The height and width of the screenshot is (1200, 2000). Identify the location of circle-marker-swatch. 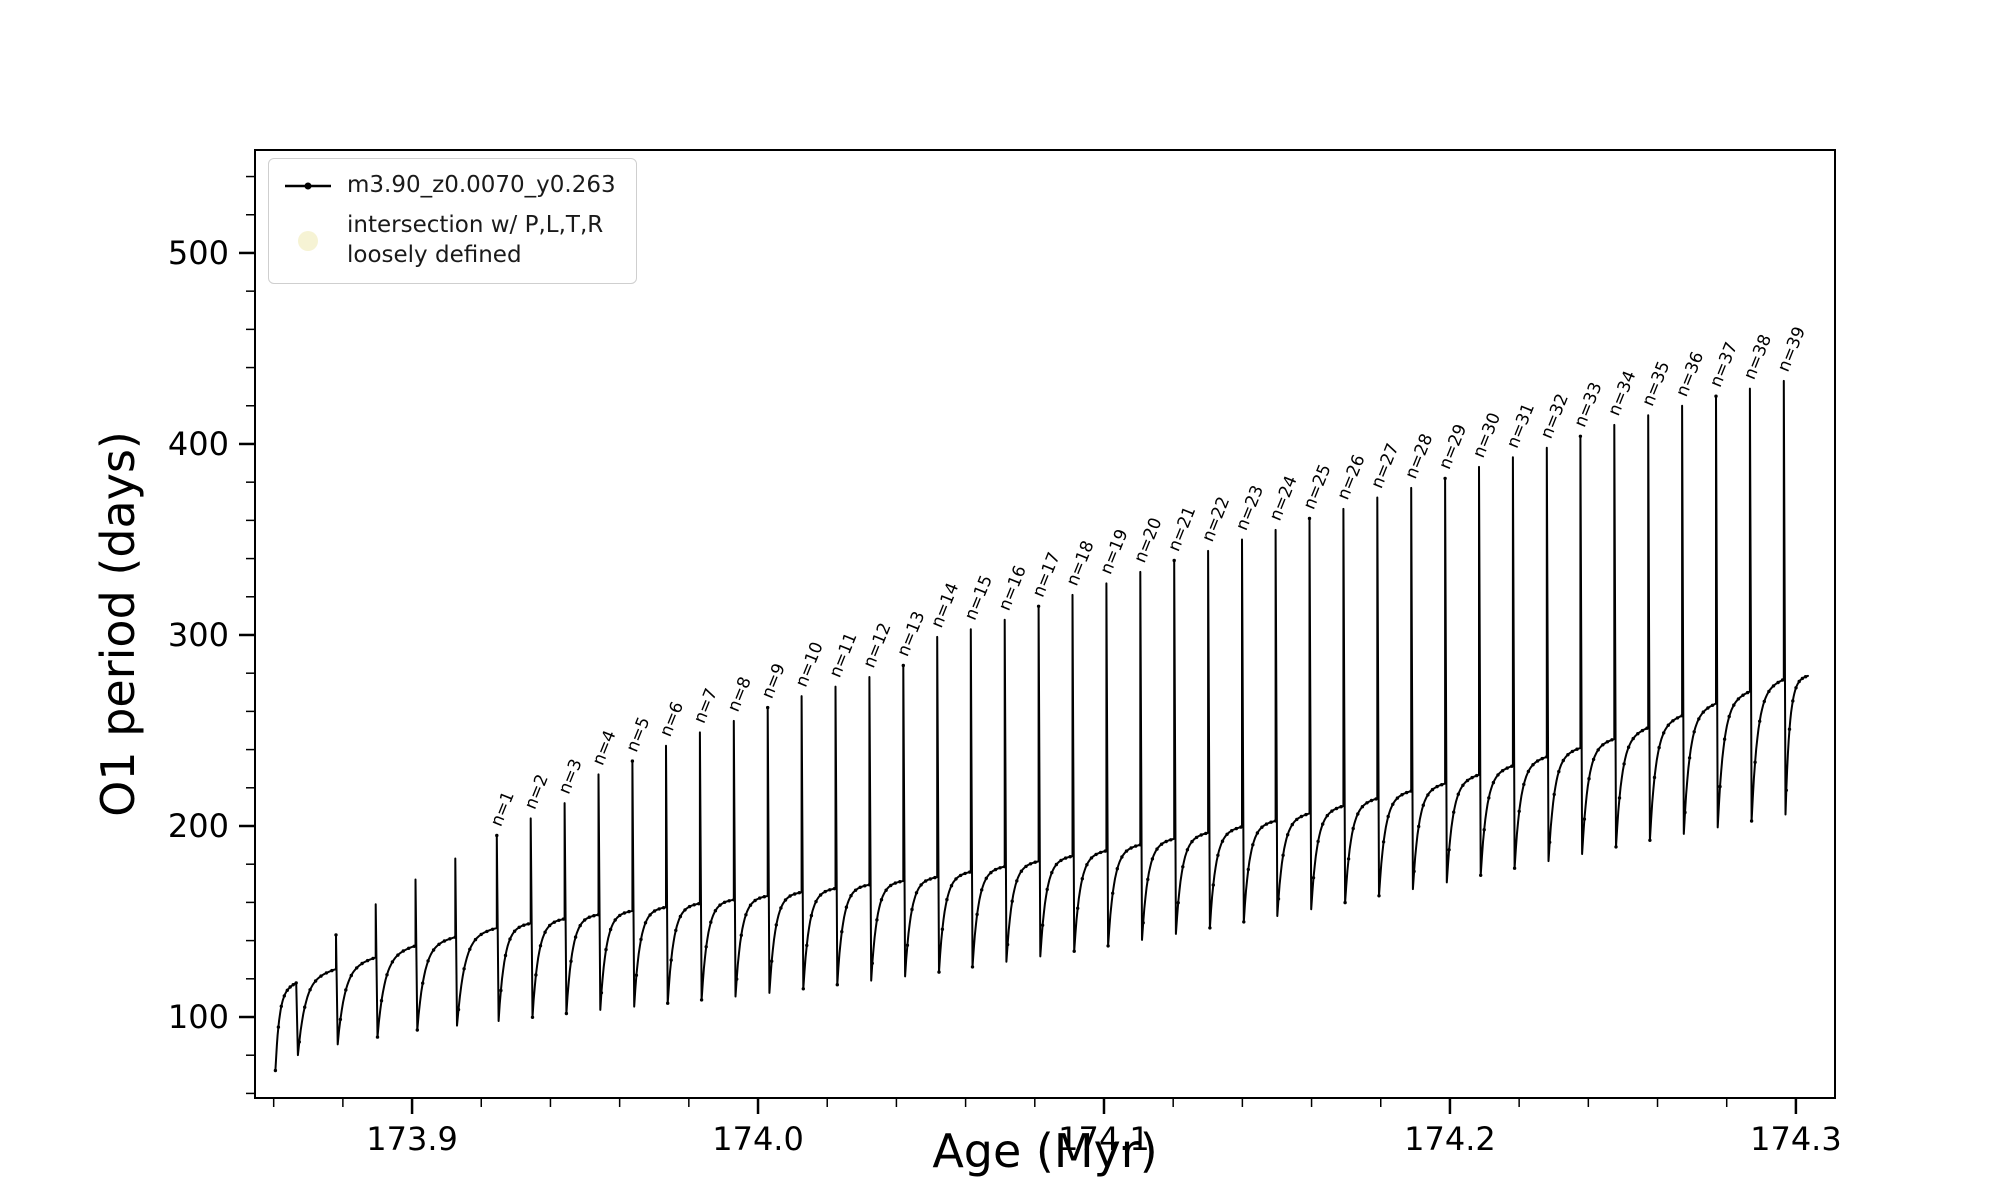
(308, 241).